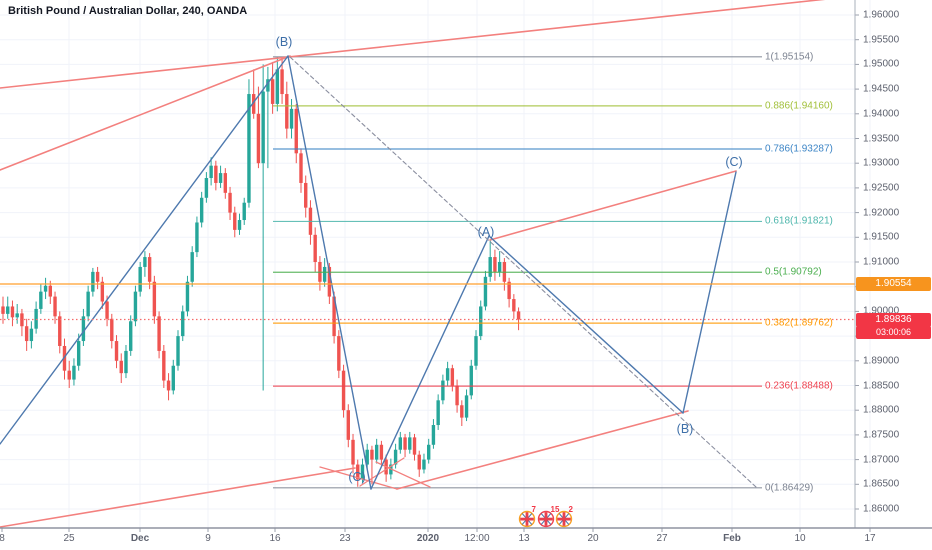  I want to click on idea-marker-count: 15, so click(555, 509).